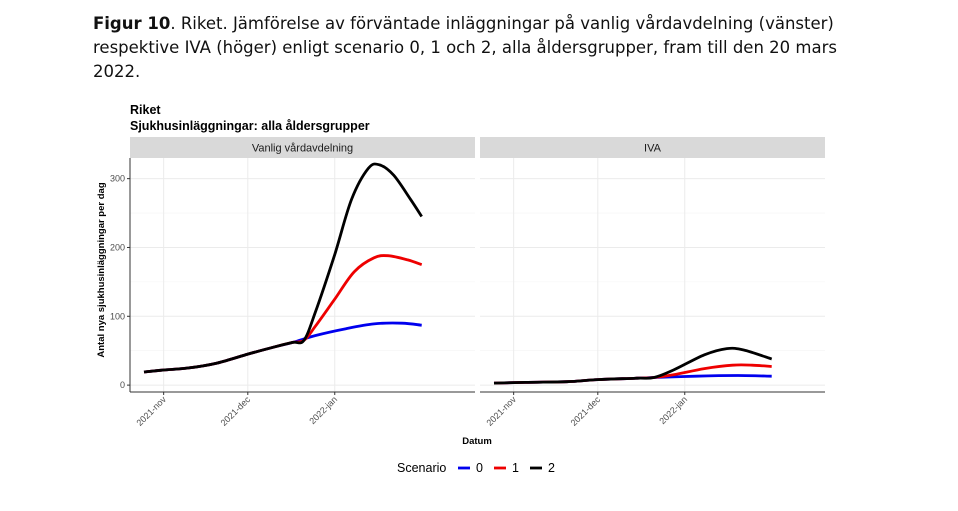  I want to click on y-tick-label: 0, so click(122, 385).